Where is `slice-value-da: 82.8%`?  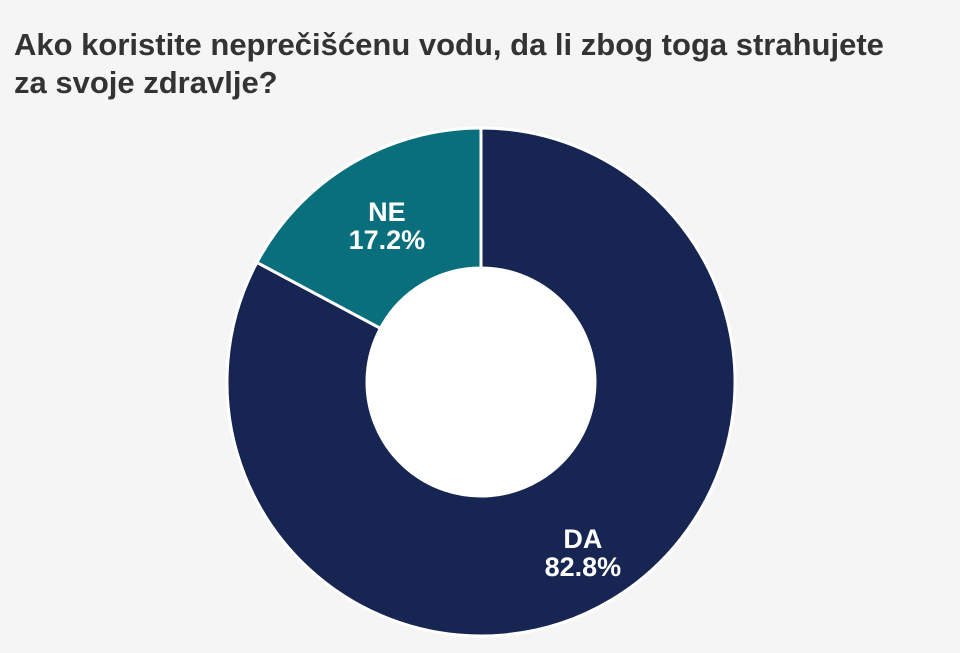
slice-value-da: 82.8% is located at coordinates (583, 567).